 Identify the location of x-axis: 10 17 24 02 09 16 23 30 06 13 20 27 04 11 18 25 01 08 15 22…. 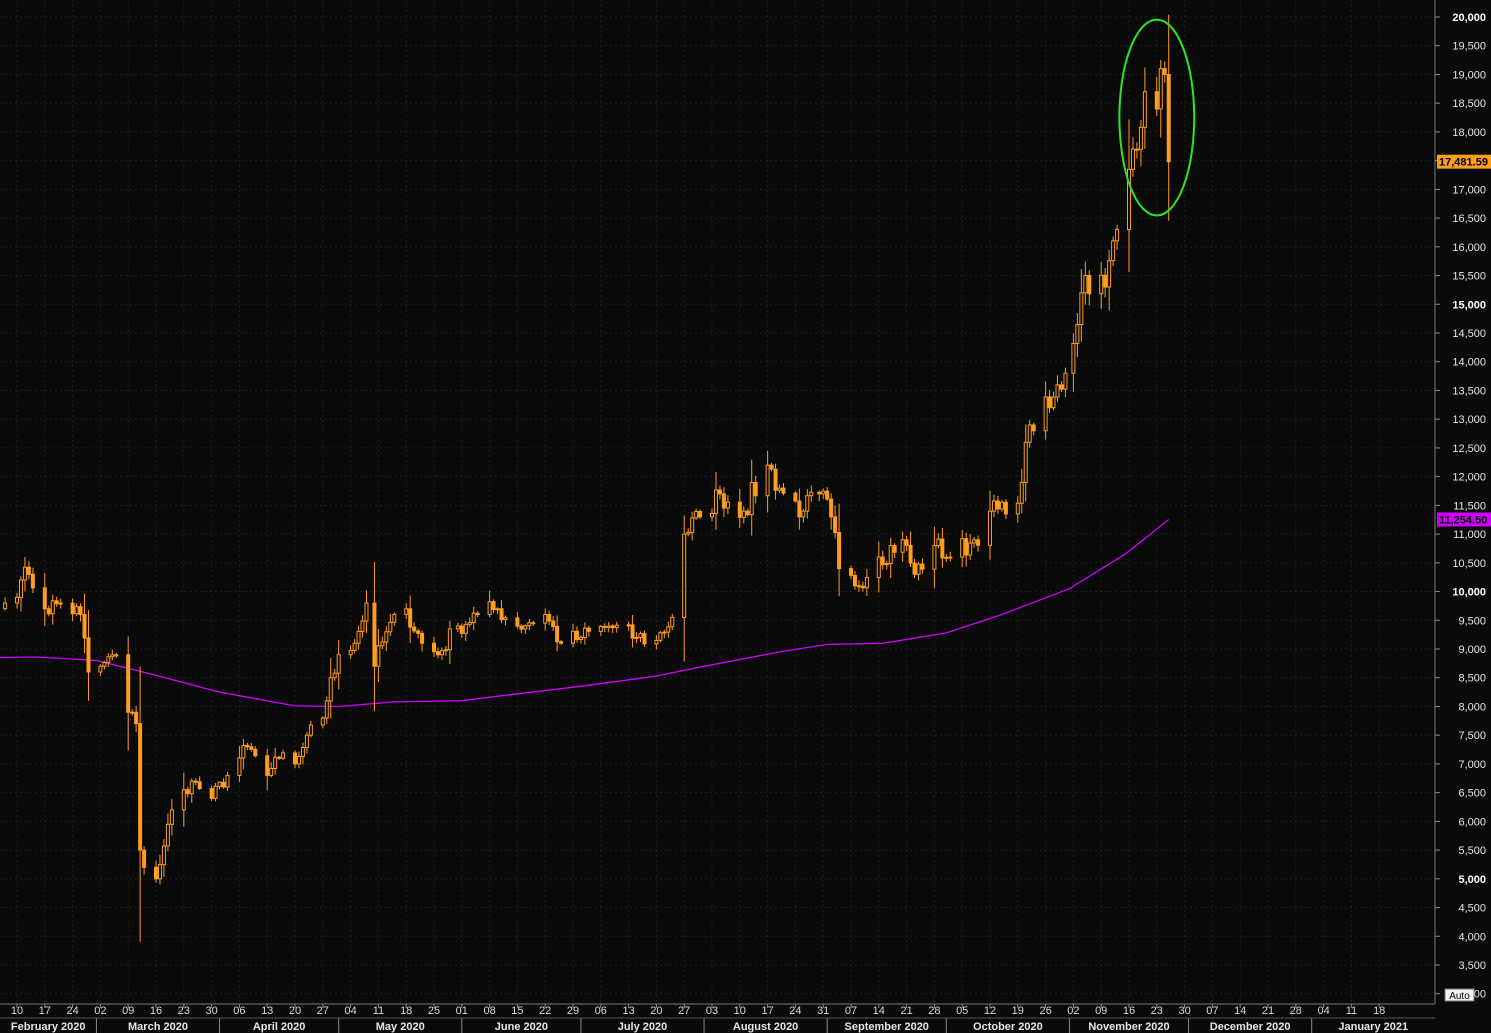
(717, 1018).